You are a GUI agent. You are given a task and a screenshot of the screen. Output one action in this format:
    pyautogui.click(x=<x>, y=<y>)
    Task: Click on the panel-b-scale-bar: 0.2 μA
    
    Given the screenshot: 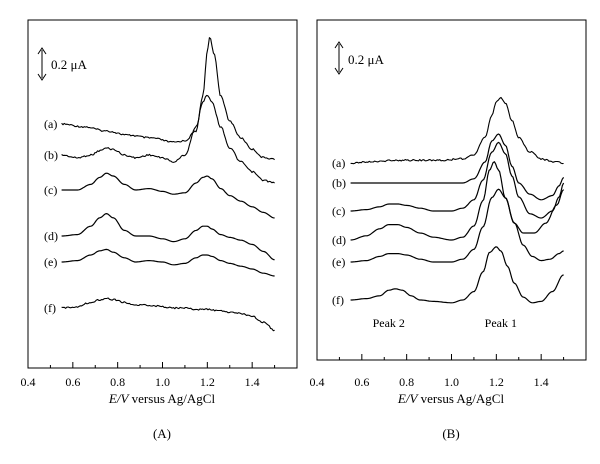 What is the action you would take?
    pyautogui.click(x=359, y=58)
    